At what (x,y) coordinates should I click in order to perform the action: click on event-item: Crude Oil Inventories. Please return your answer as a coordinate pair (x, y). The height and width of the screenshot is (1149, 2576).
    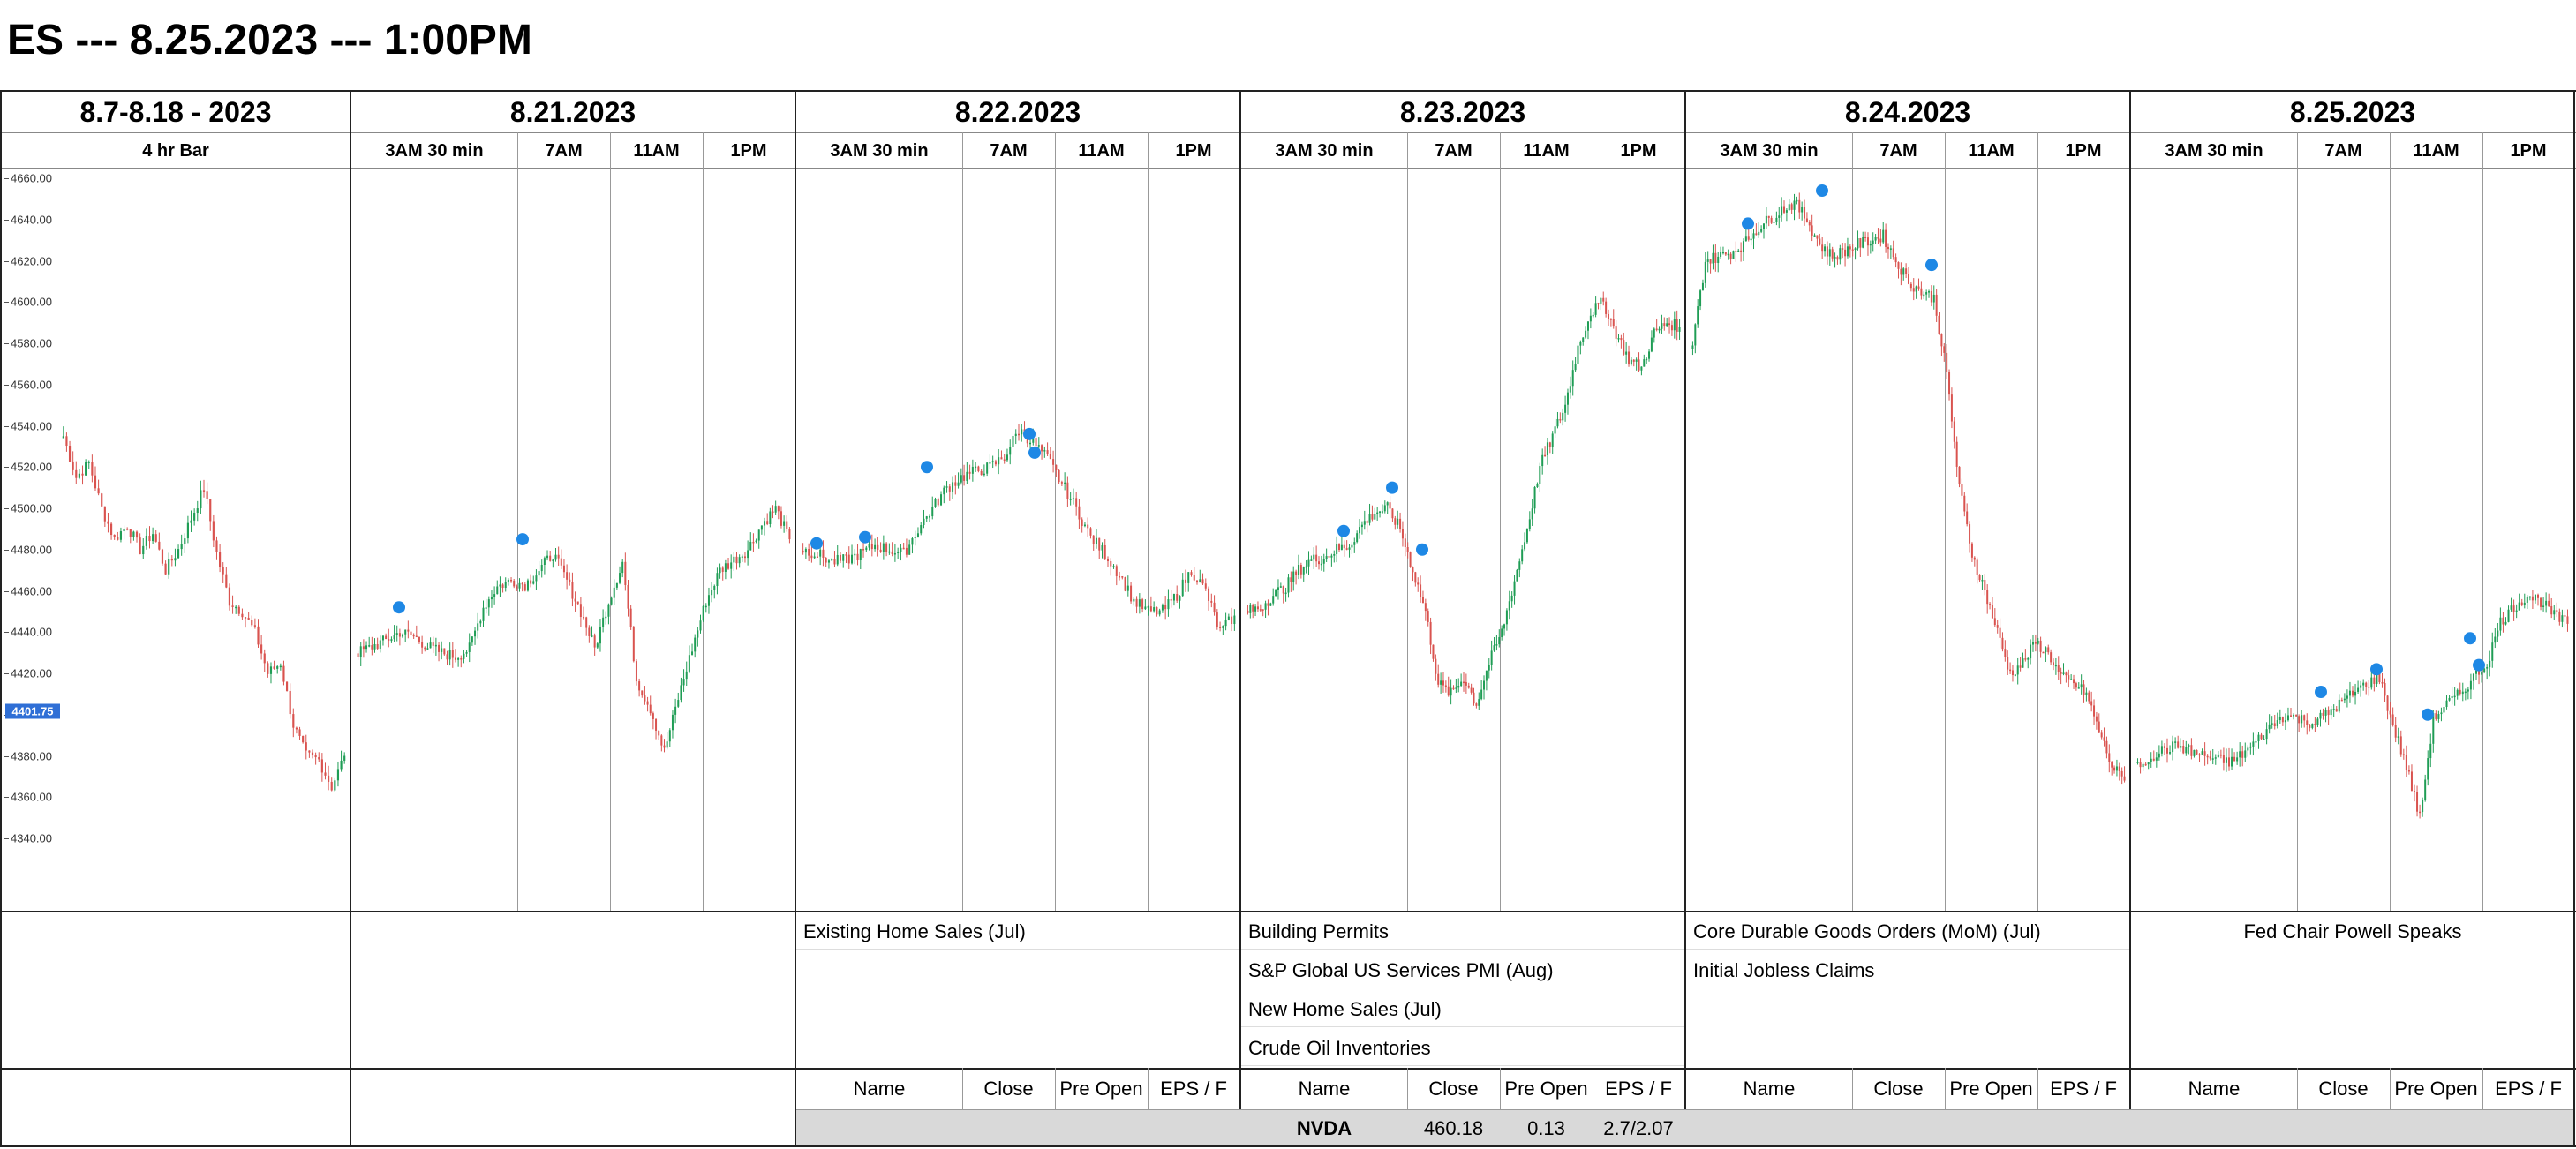
    Looking at the image, I should click on (1463, 1049).